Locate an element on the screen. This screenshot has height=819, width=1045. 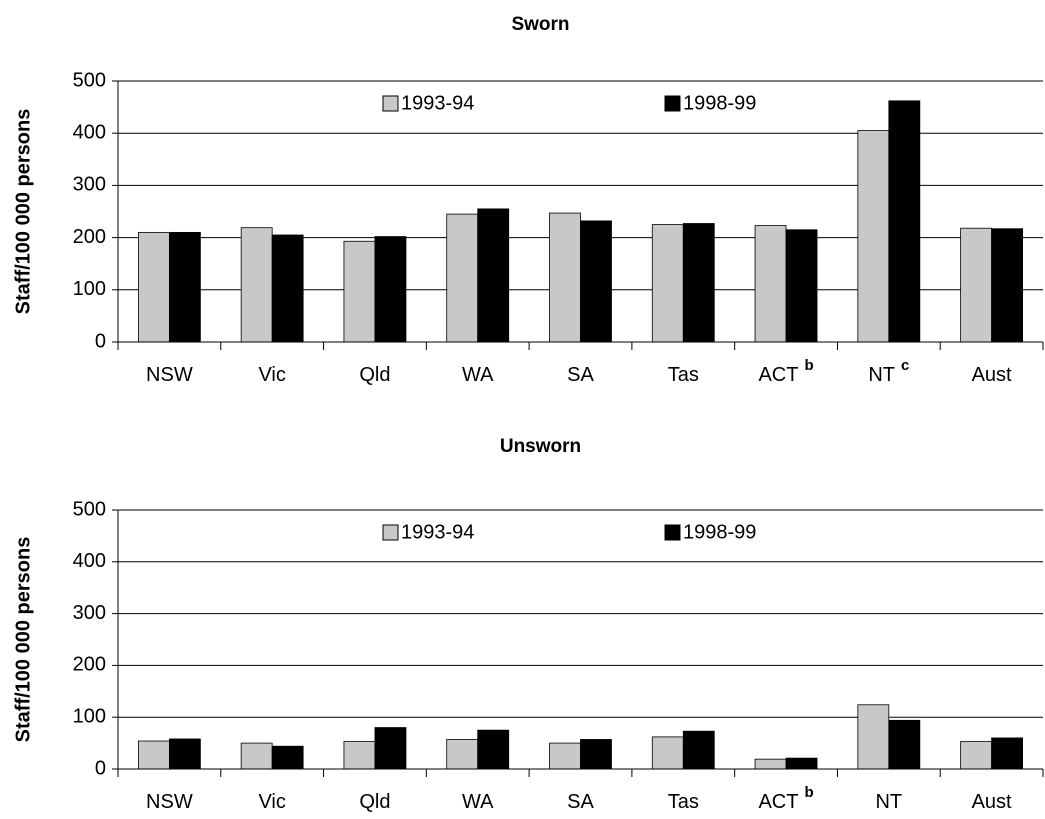
x-tick-superscript: c is located at coordinates (905, 365).